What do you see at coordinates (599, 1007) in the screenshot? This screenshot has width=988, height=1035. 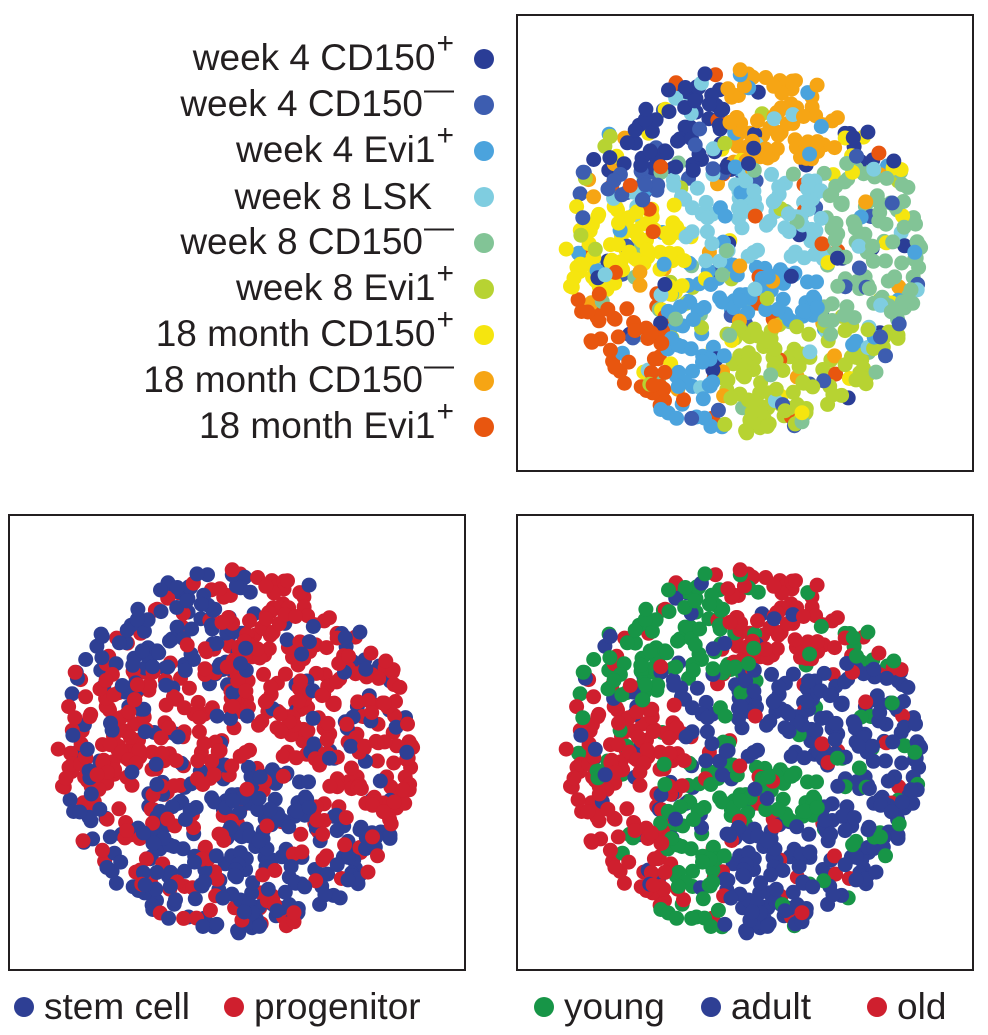 I see `legend-entry-young: young` at bounding box center [599, 1007].